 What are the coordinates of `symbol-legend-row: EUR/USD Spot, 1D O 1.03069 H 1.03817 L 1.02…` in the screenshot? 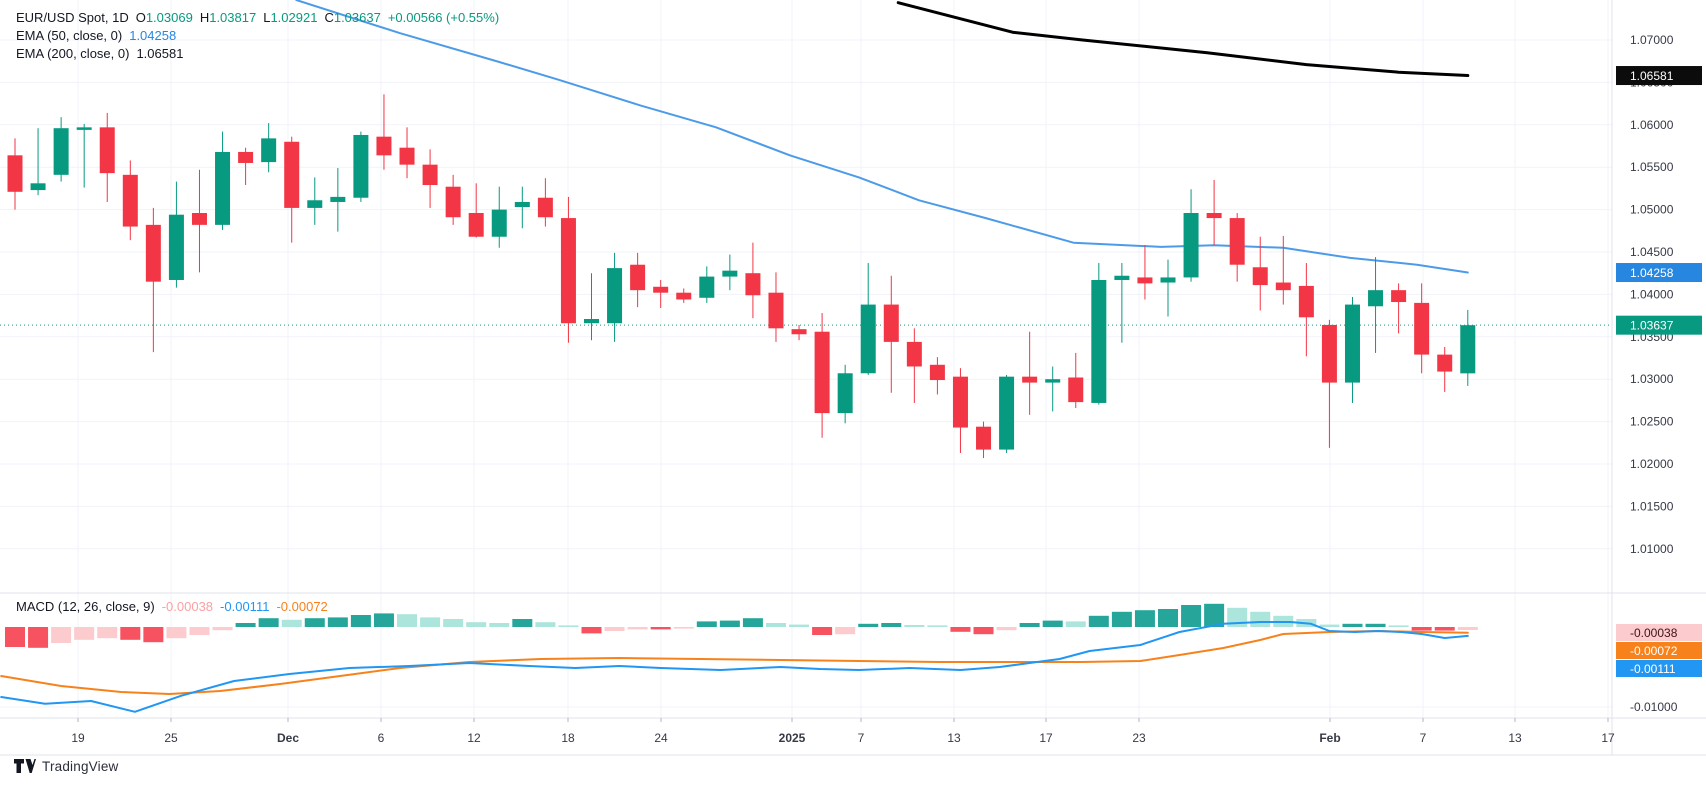 It's located at (257, 17).